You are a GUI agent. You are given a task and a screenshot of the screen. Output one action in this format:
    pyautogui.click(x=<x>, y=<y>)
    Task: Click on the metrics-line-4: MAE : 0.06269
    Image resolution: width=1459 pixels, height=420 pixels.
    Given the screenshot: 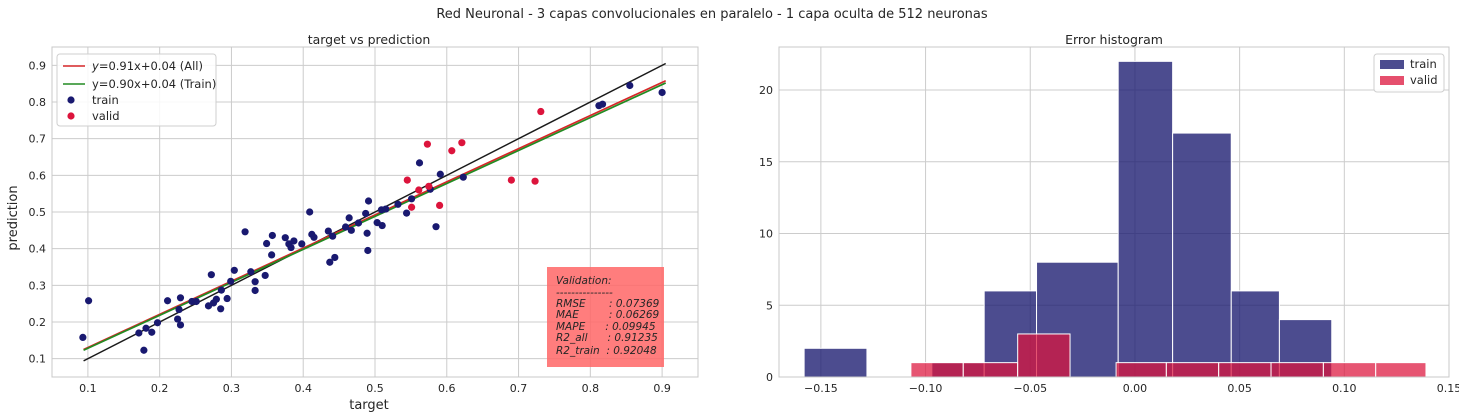 What is the action you would take?
    pyautogui.click(x=608, y=315)
    